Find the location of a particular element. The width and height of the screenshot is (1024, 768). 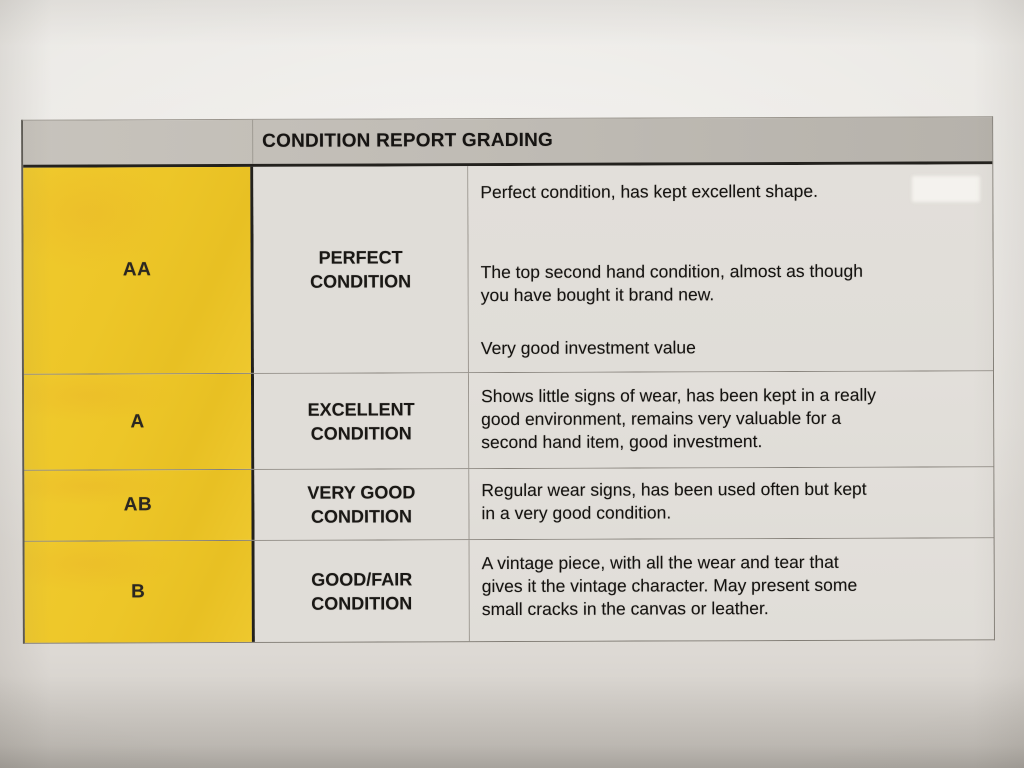

grade-label: B is located at coordinates (138, 591).